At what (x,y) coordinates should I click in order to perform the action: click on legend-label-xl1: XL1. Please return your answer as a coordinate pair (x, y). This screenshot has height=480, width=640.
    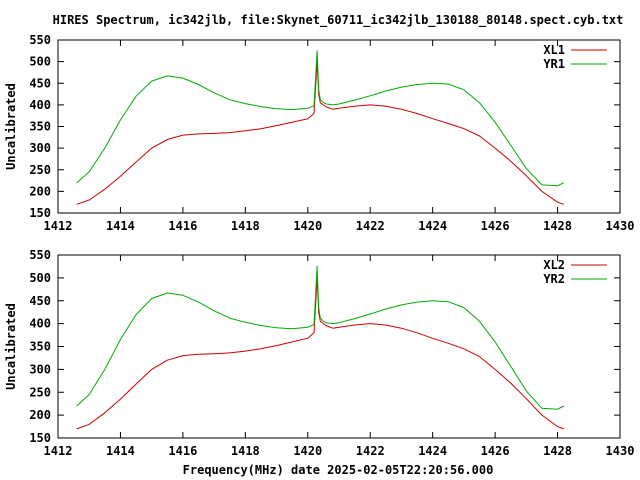
    Looking at the image, I should click on (554, 50).